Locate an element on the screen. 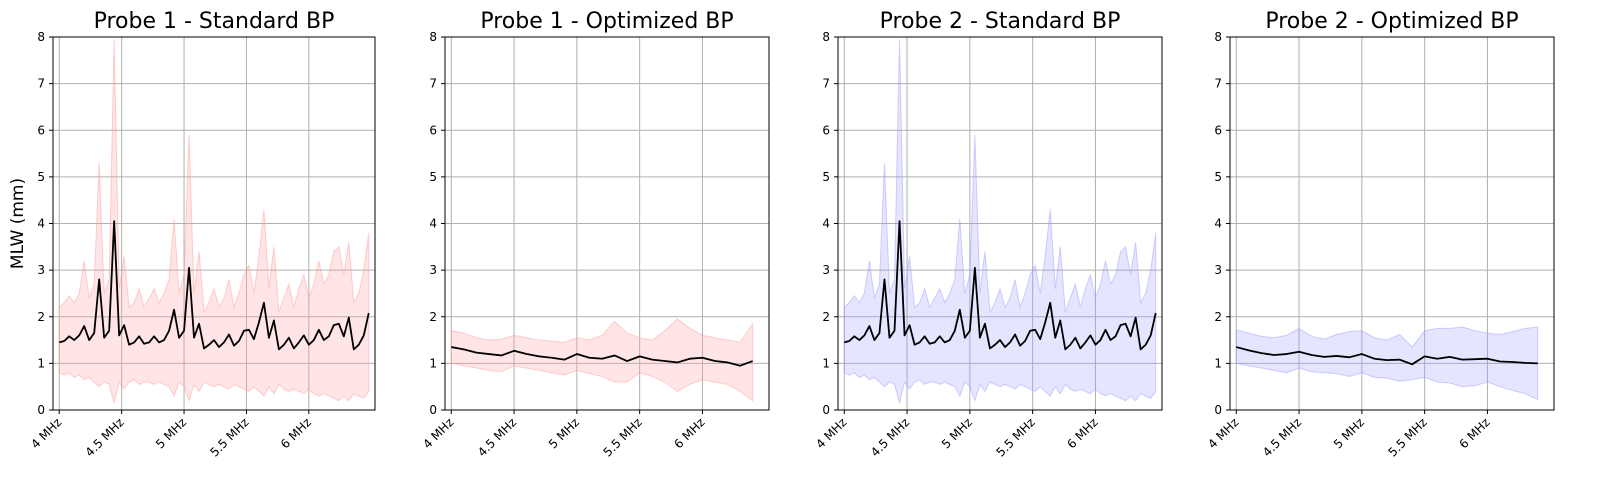  y-axis-label: MLW (mm) is located at coordinates (18, 223).